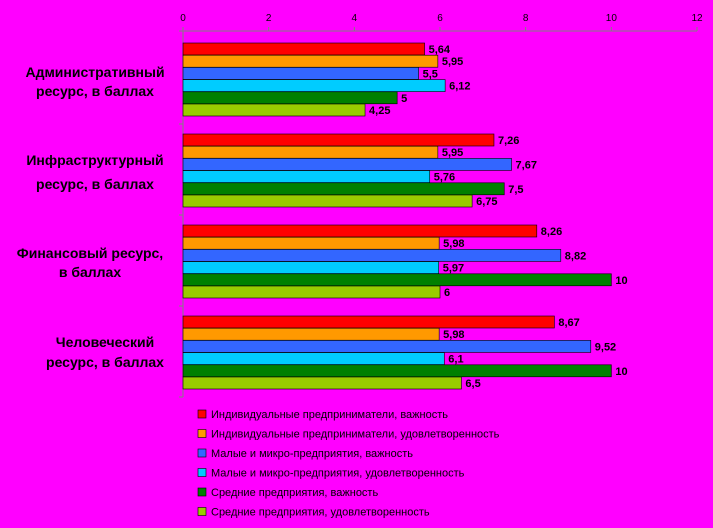  Describe the element at coordinates (444, 178) in the screenshot. I see `data-label: 5,76` at that location.